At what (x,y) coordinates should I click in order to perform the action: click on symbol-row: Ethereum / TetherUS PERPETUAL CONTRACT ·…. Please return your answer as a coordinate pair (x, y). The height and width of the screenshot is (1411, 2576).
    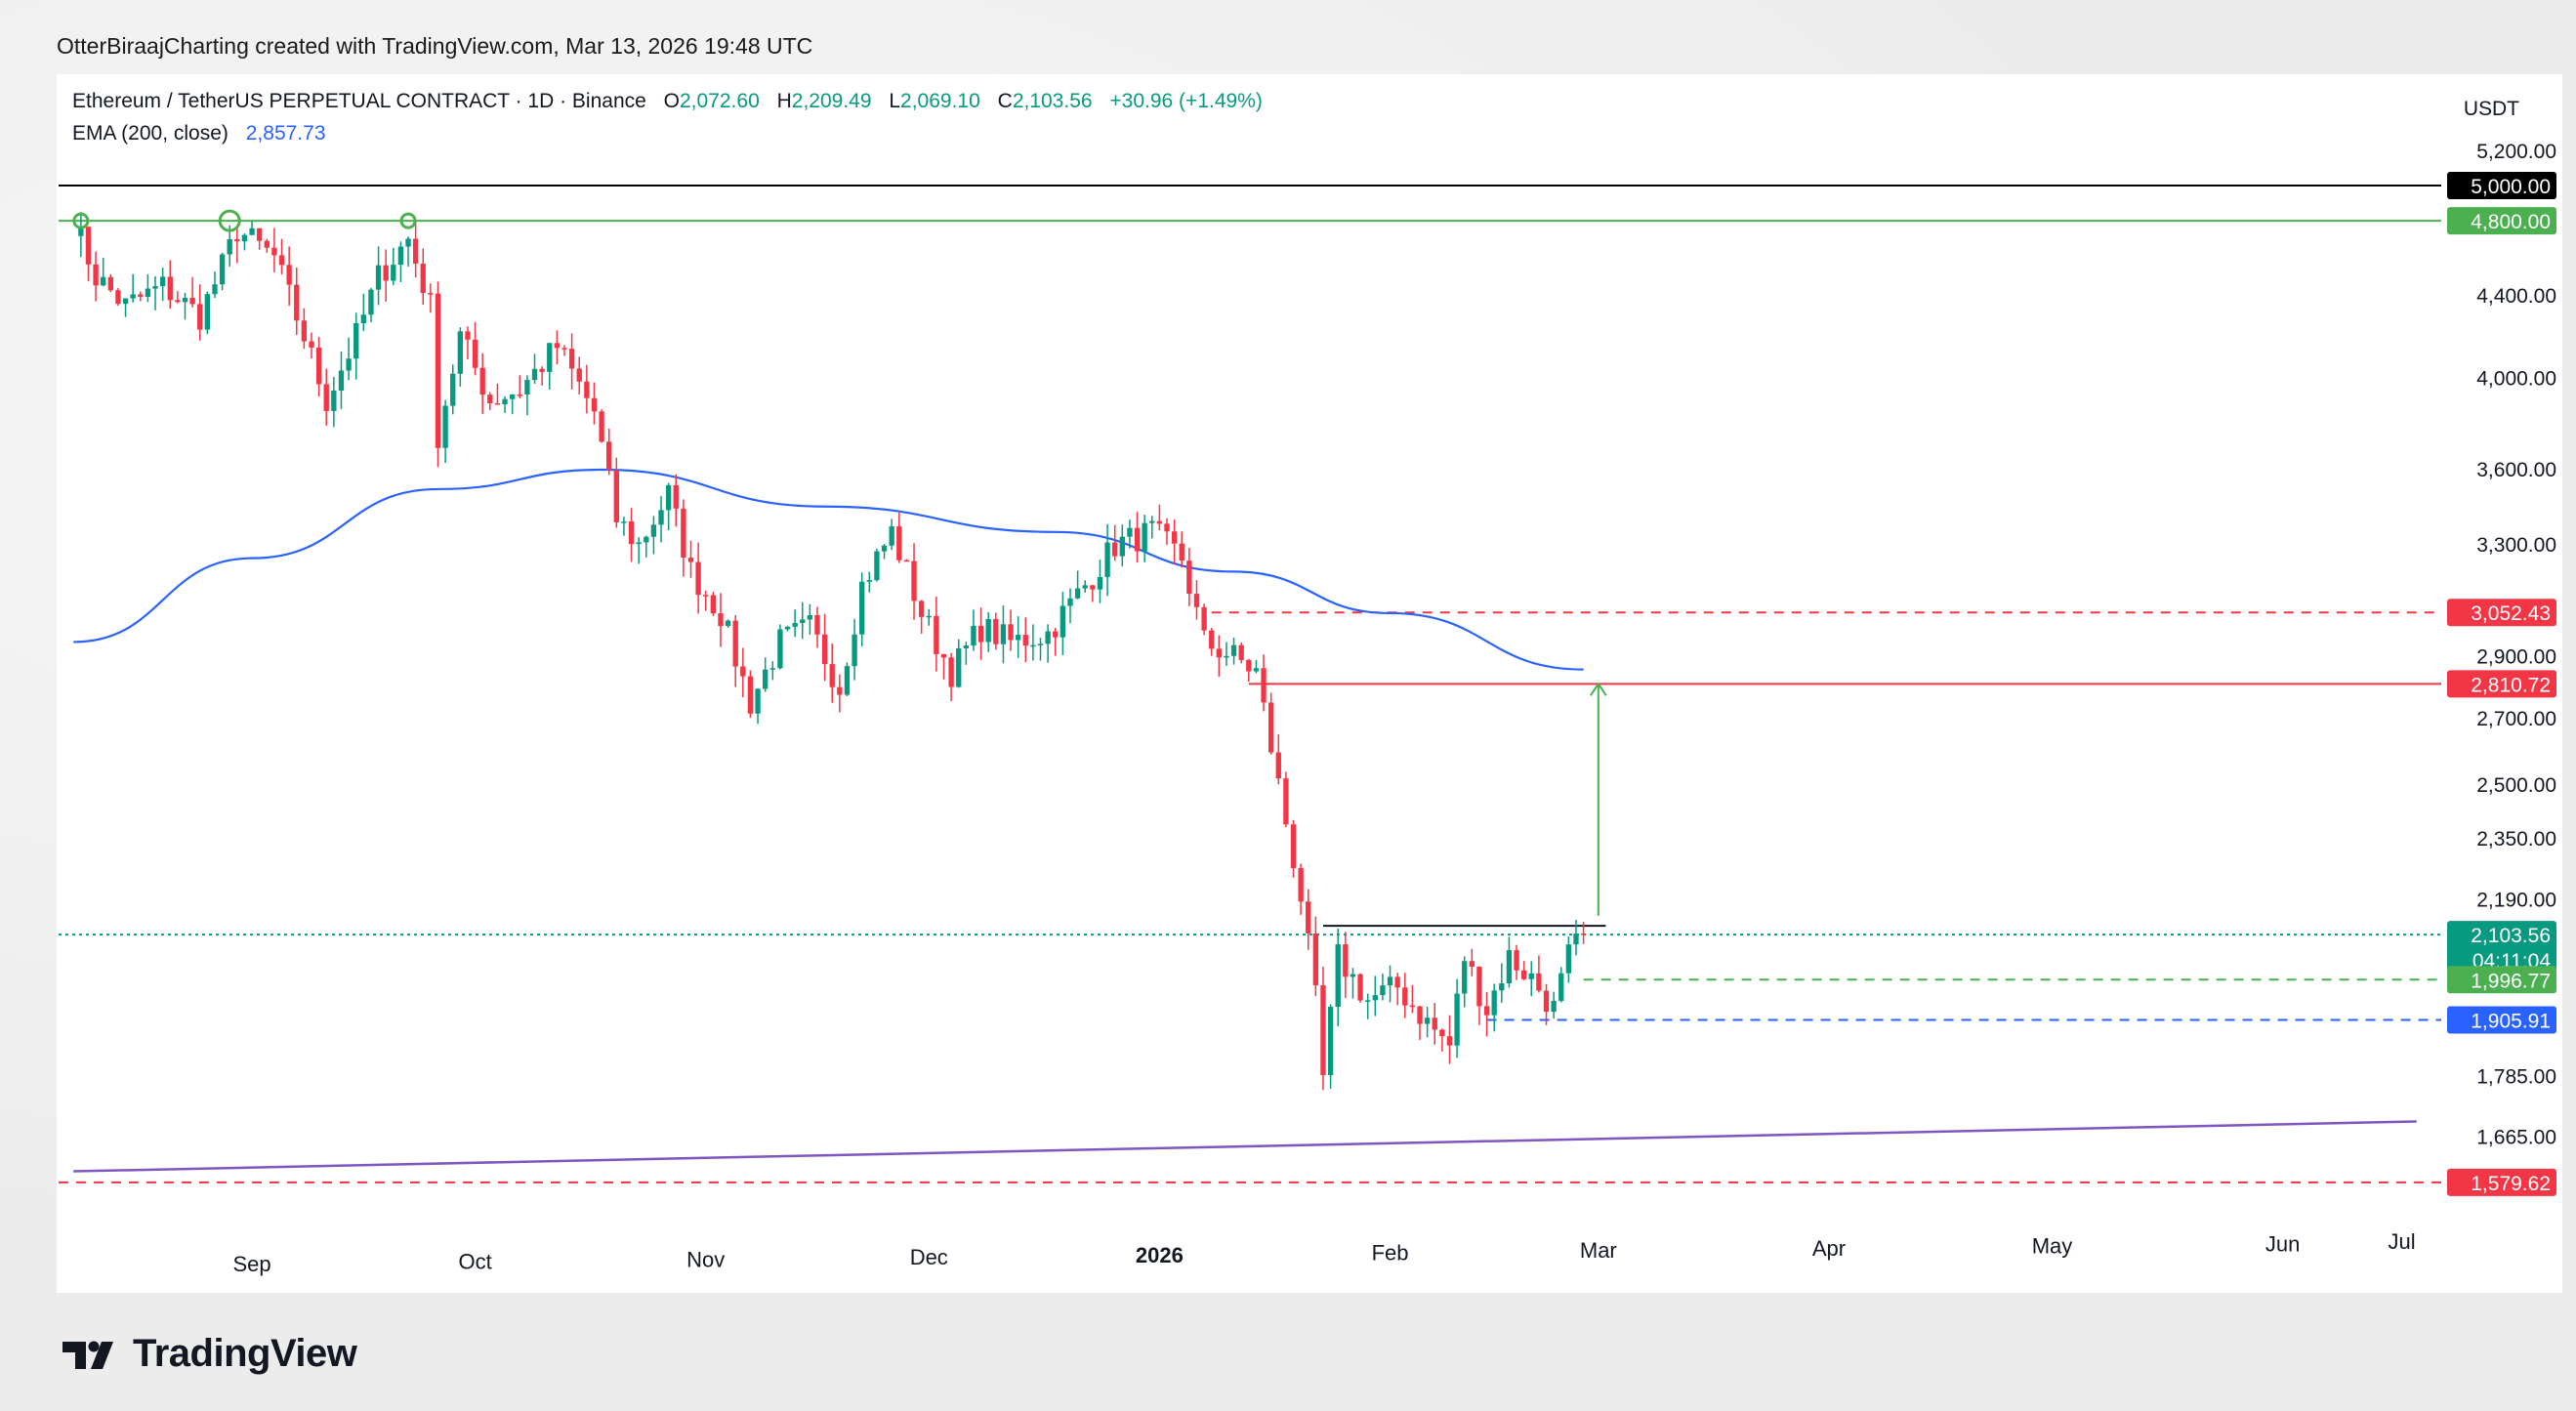
    Looking at the image, I should click on (668, 101).